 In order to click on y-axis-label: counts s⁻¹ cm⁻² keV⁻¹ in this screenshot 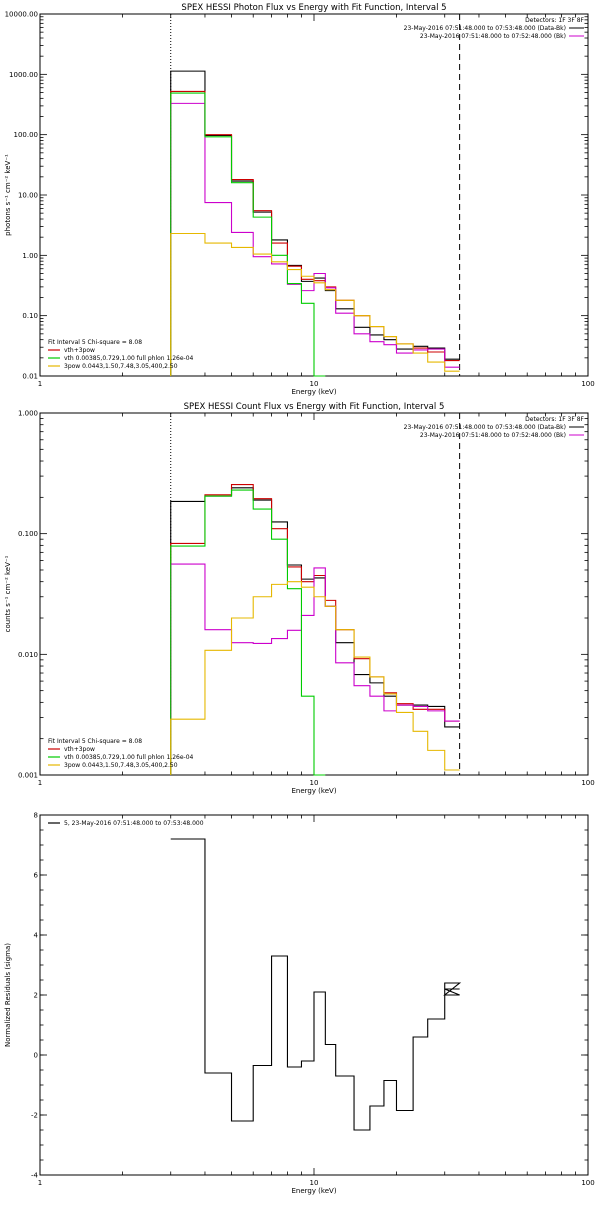, I will do `click(8, 593)`.